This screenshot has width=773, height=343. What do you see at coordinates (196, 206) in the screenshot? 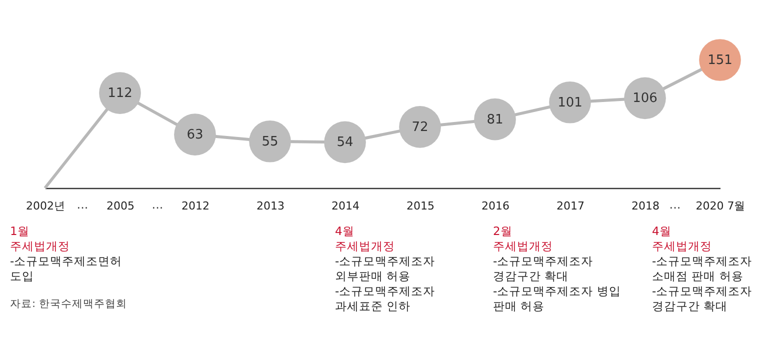
I see `x-tick-label: 2012` at bounding box center [196, 206].